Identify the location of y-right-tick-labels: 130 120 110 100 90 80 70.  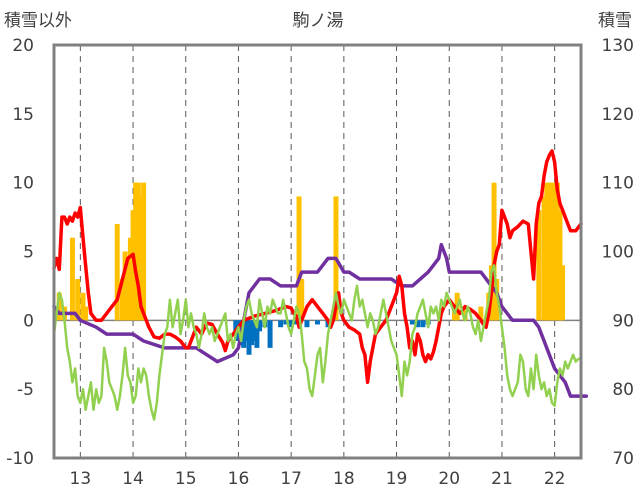
(618, 252).